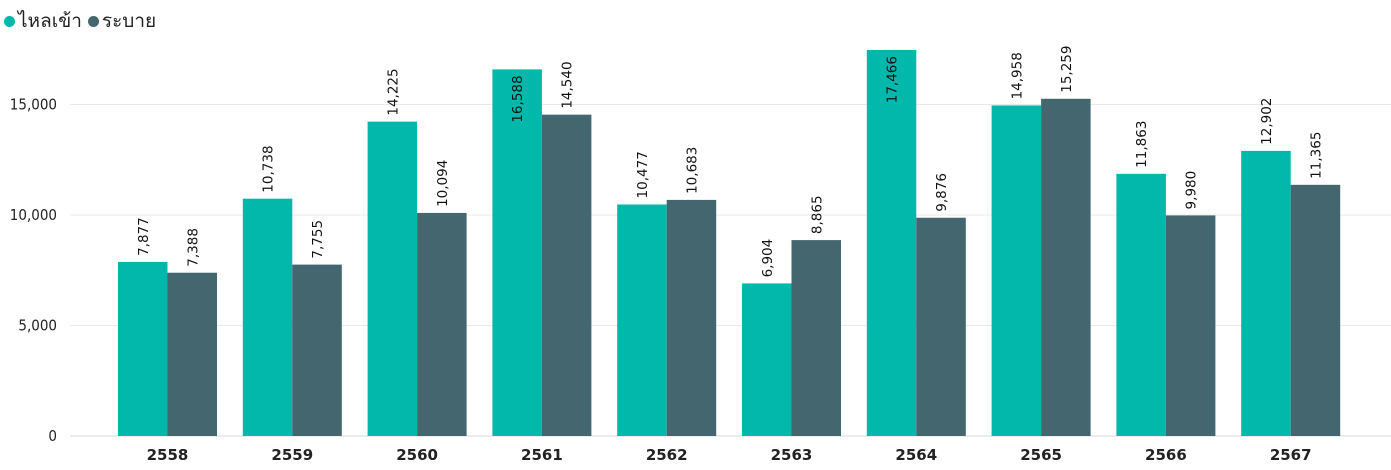 The image size is (1391, 470). Describe the element at coordinates (193, 247) in the screenshot. I see `data-label: 7,388` at that location.